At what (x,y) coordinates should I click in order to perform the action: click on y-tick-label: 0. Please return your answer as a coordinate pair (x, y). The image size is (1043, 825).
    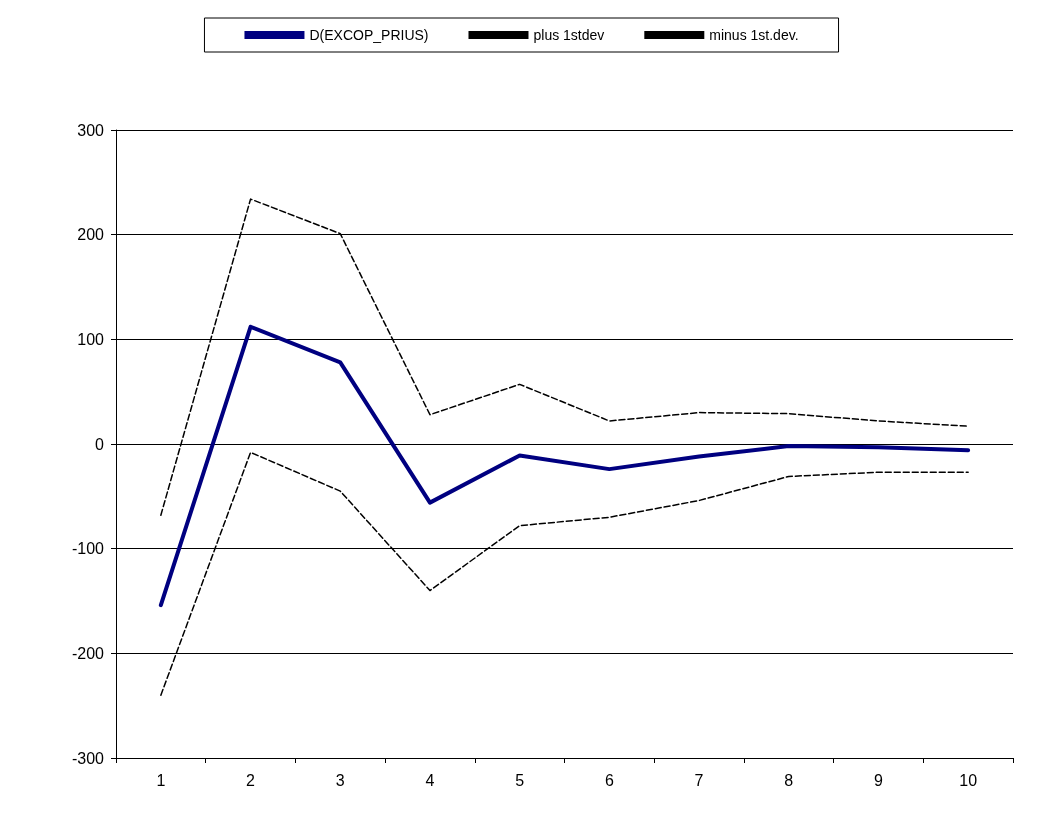
    Looking at the image, I should click on (100, 444).